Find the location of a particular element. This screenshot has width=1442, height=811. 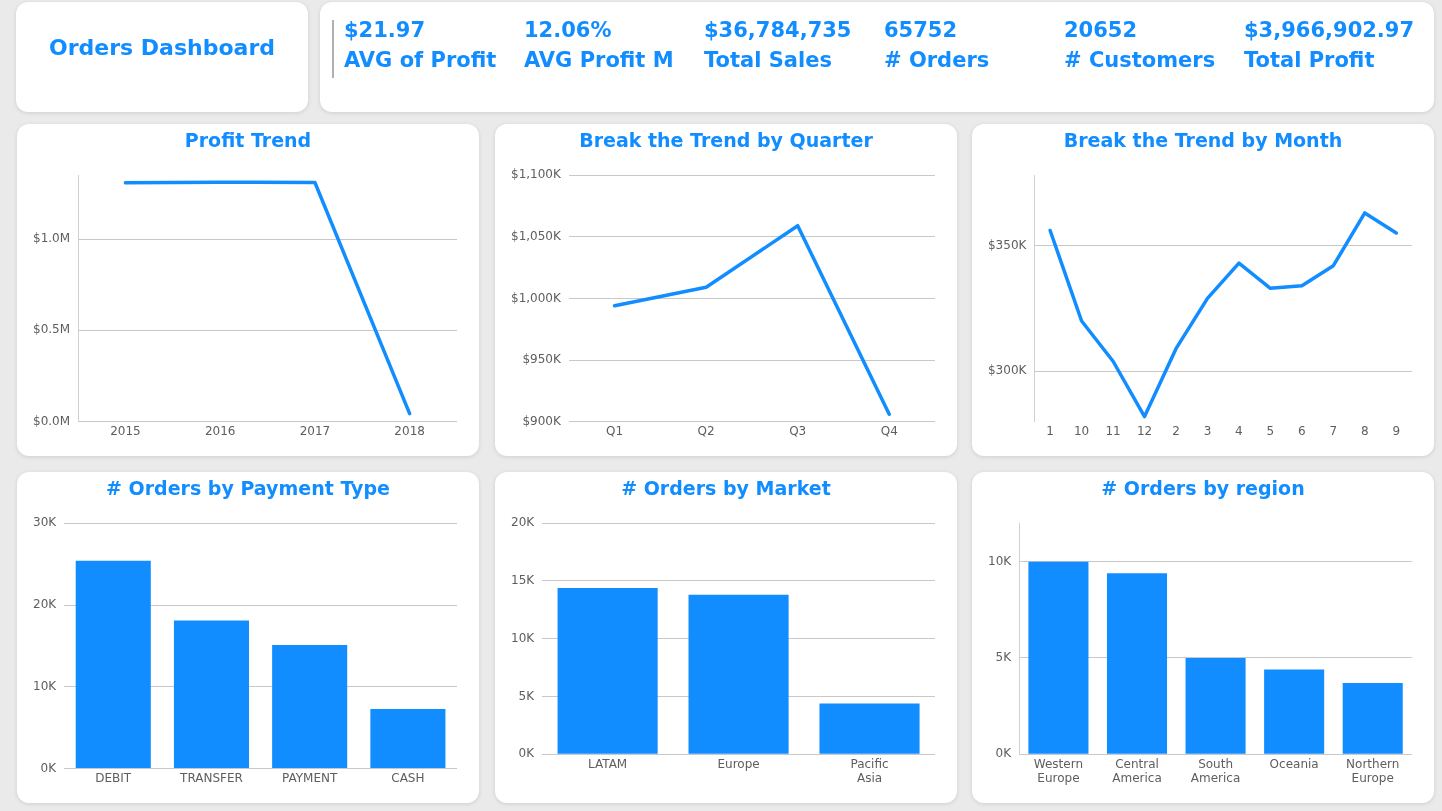

text: $36,784,735 is located at coordinates (778, 31).